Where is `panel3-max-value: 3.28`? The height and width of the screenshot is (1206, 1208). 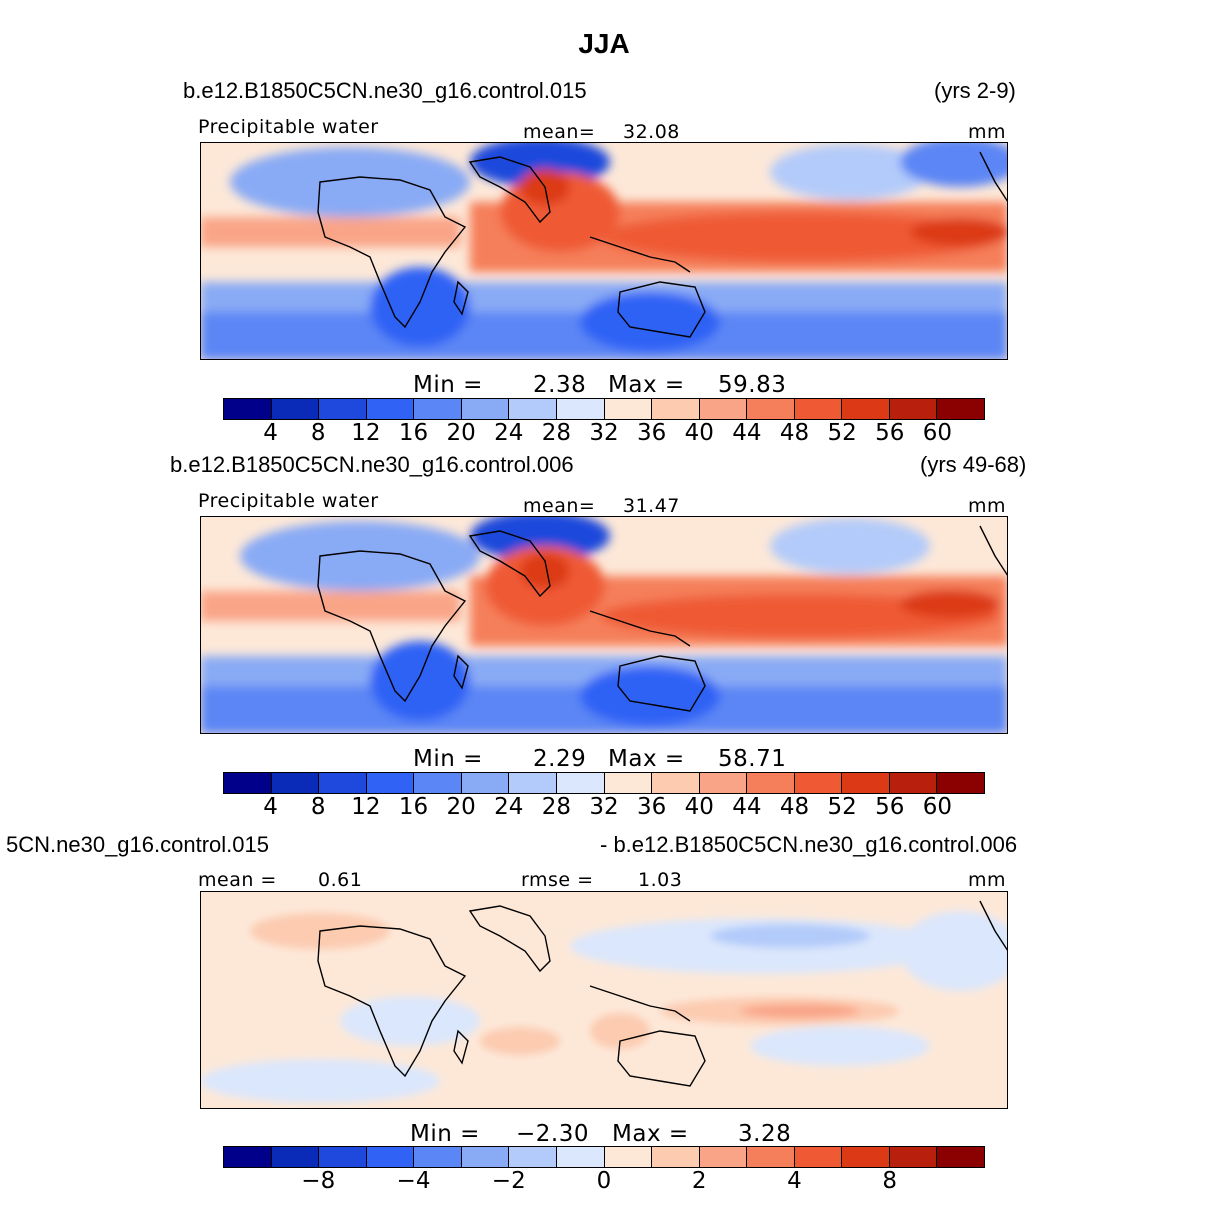 panel3-max-value: 3.28 is located at coordinates (765, 1134).